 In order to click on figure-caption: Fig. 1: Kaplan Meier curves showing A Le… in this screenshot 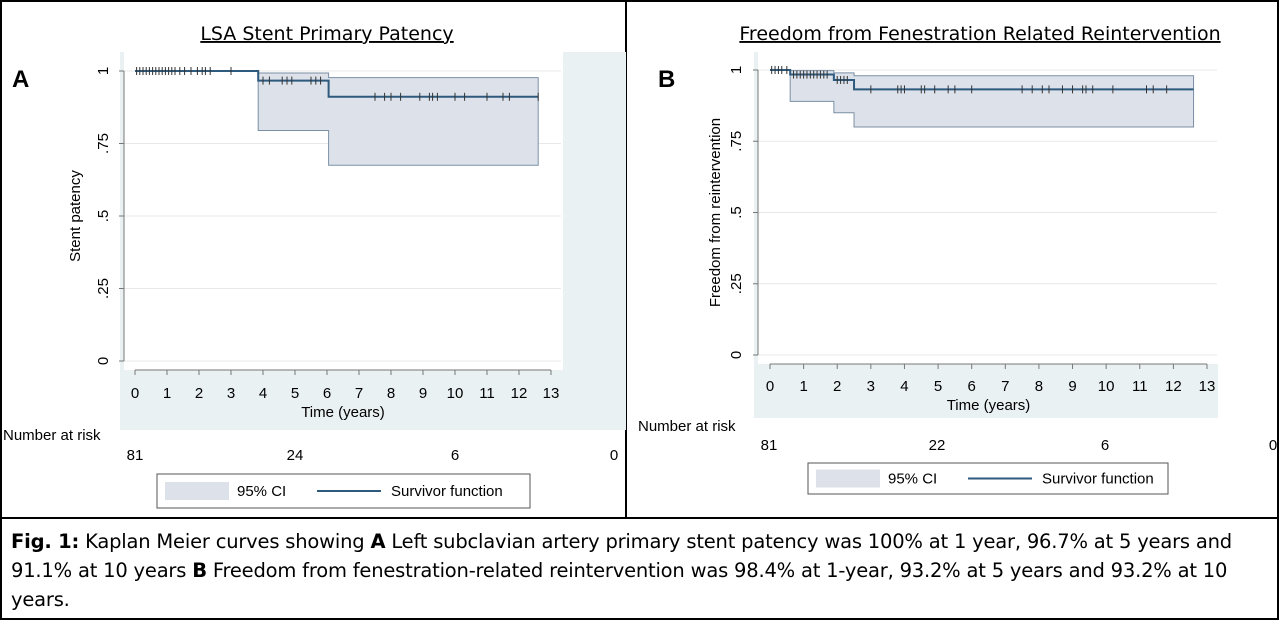, I will do `click(631, 570)`.